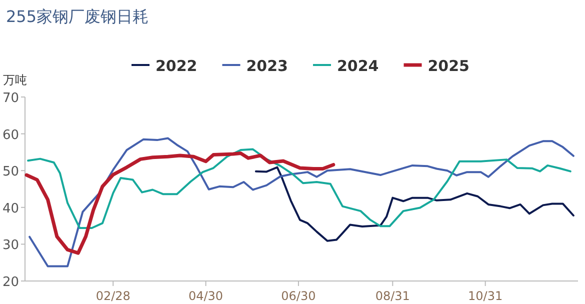  Describe the element at coordinates (77, 16) in the screenshot. I see `chart-title: 255家钢厂废钢日耗` at that location.